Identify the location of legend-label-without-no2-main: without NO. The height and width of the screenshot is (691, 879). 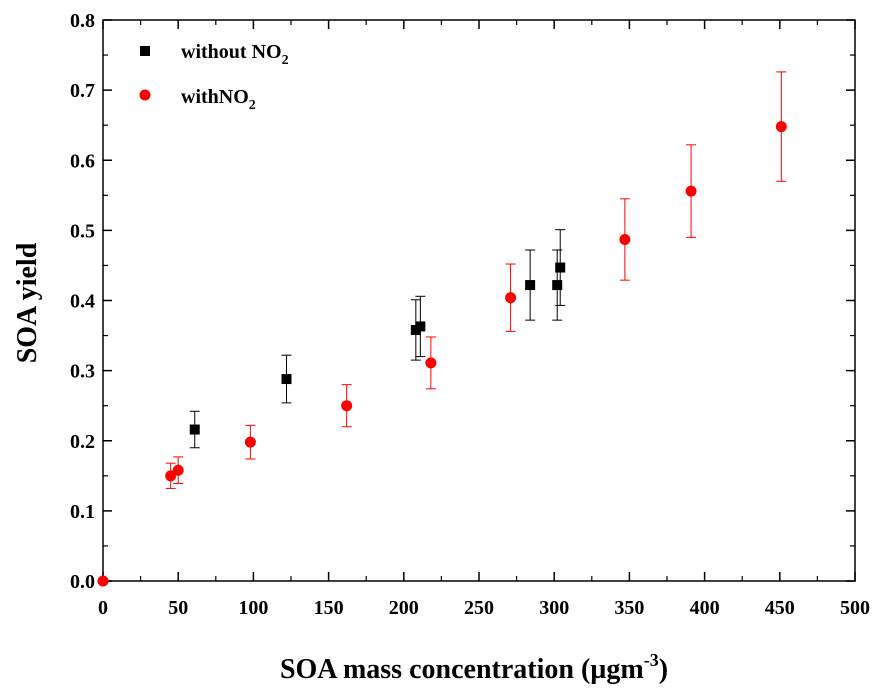
(231, 52).